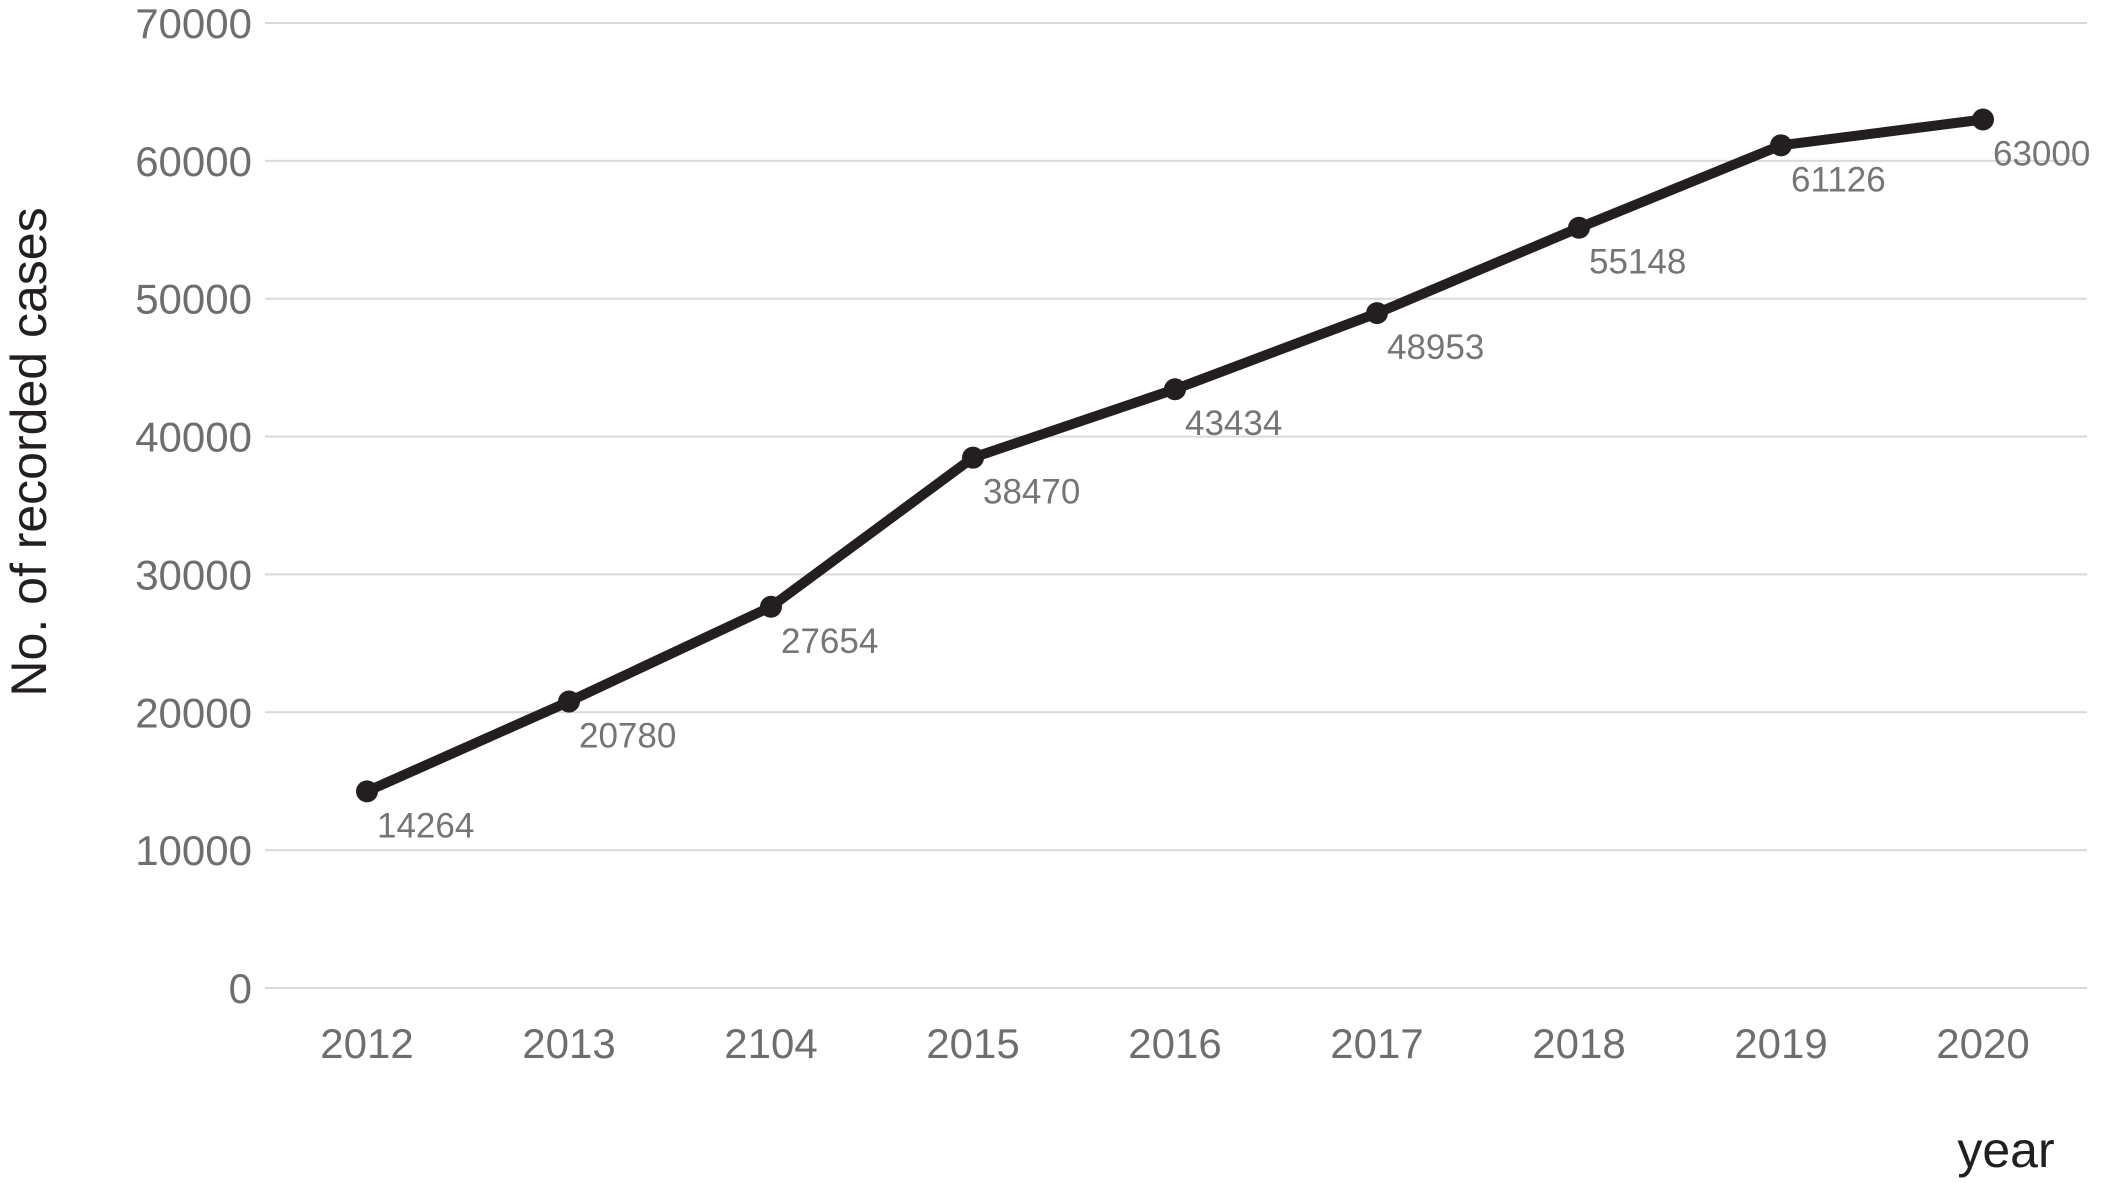 The image size is (2102, 1183). I want to click on y-axis-title: No. of recorded cases, so click(29, 451).